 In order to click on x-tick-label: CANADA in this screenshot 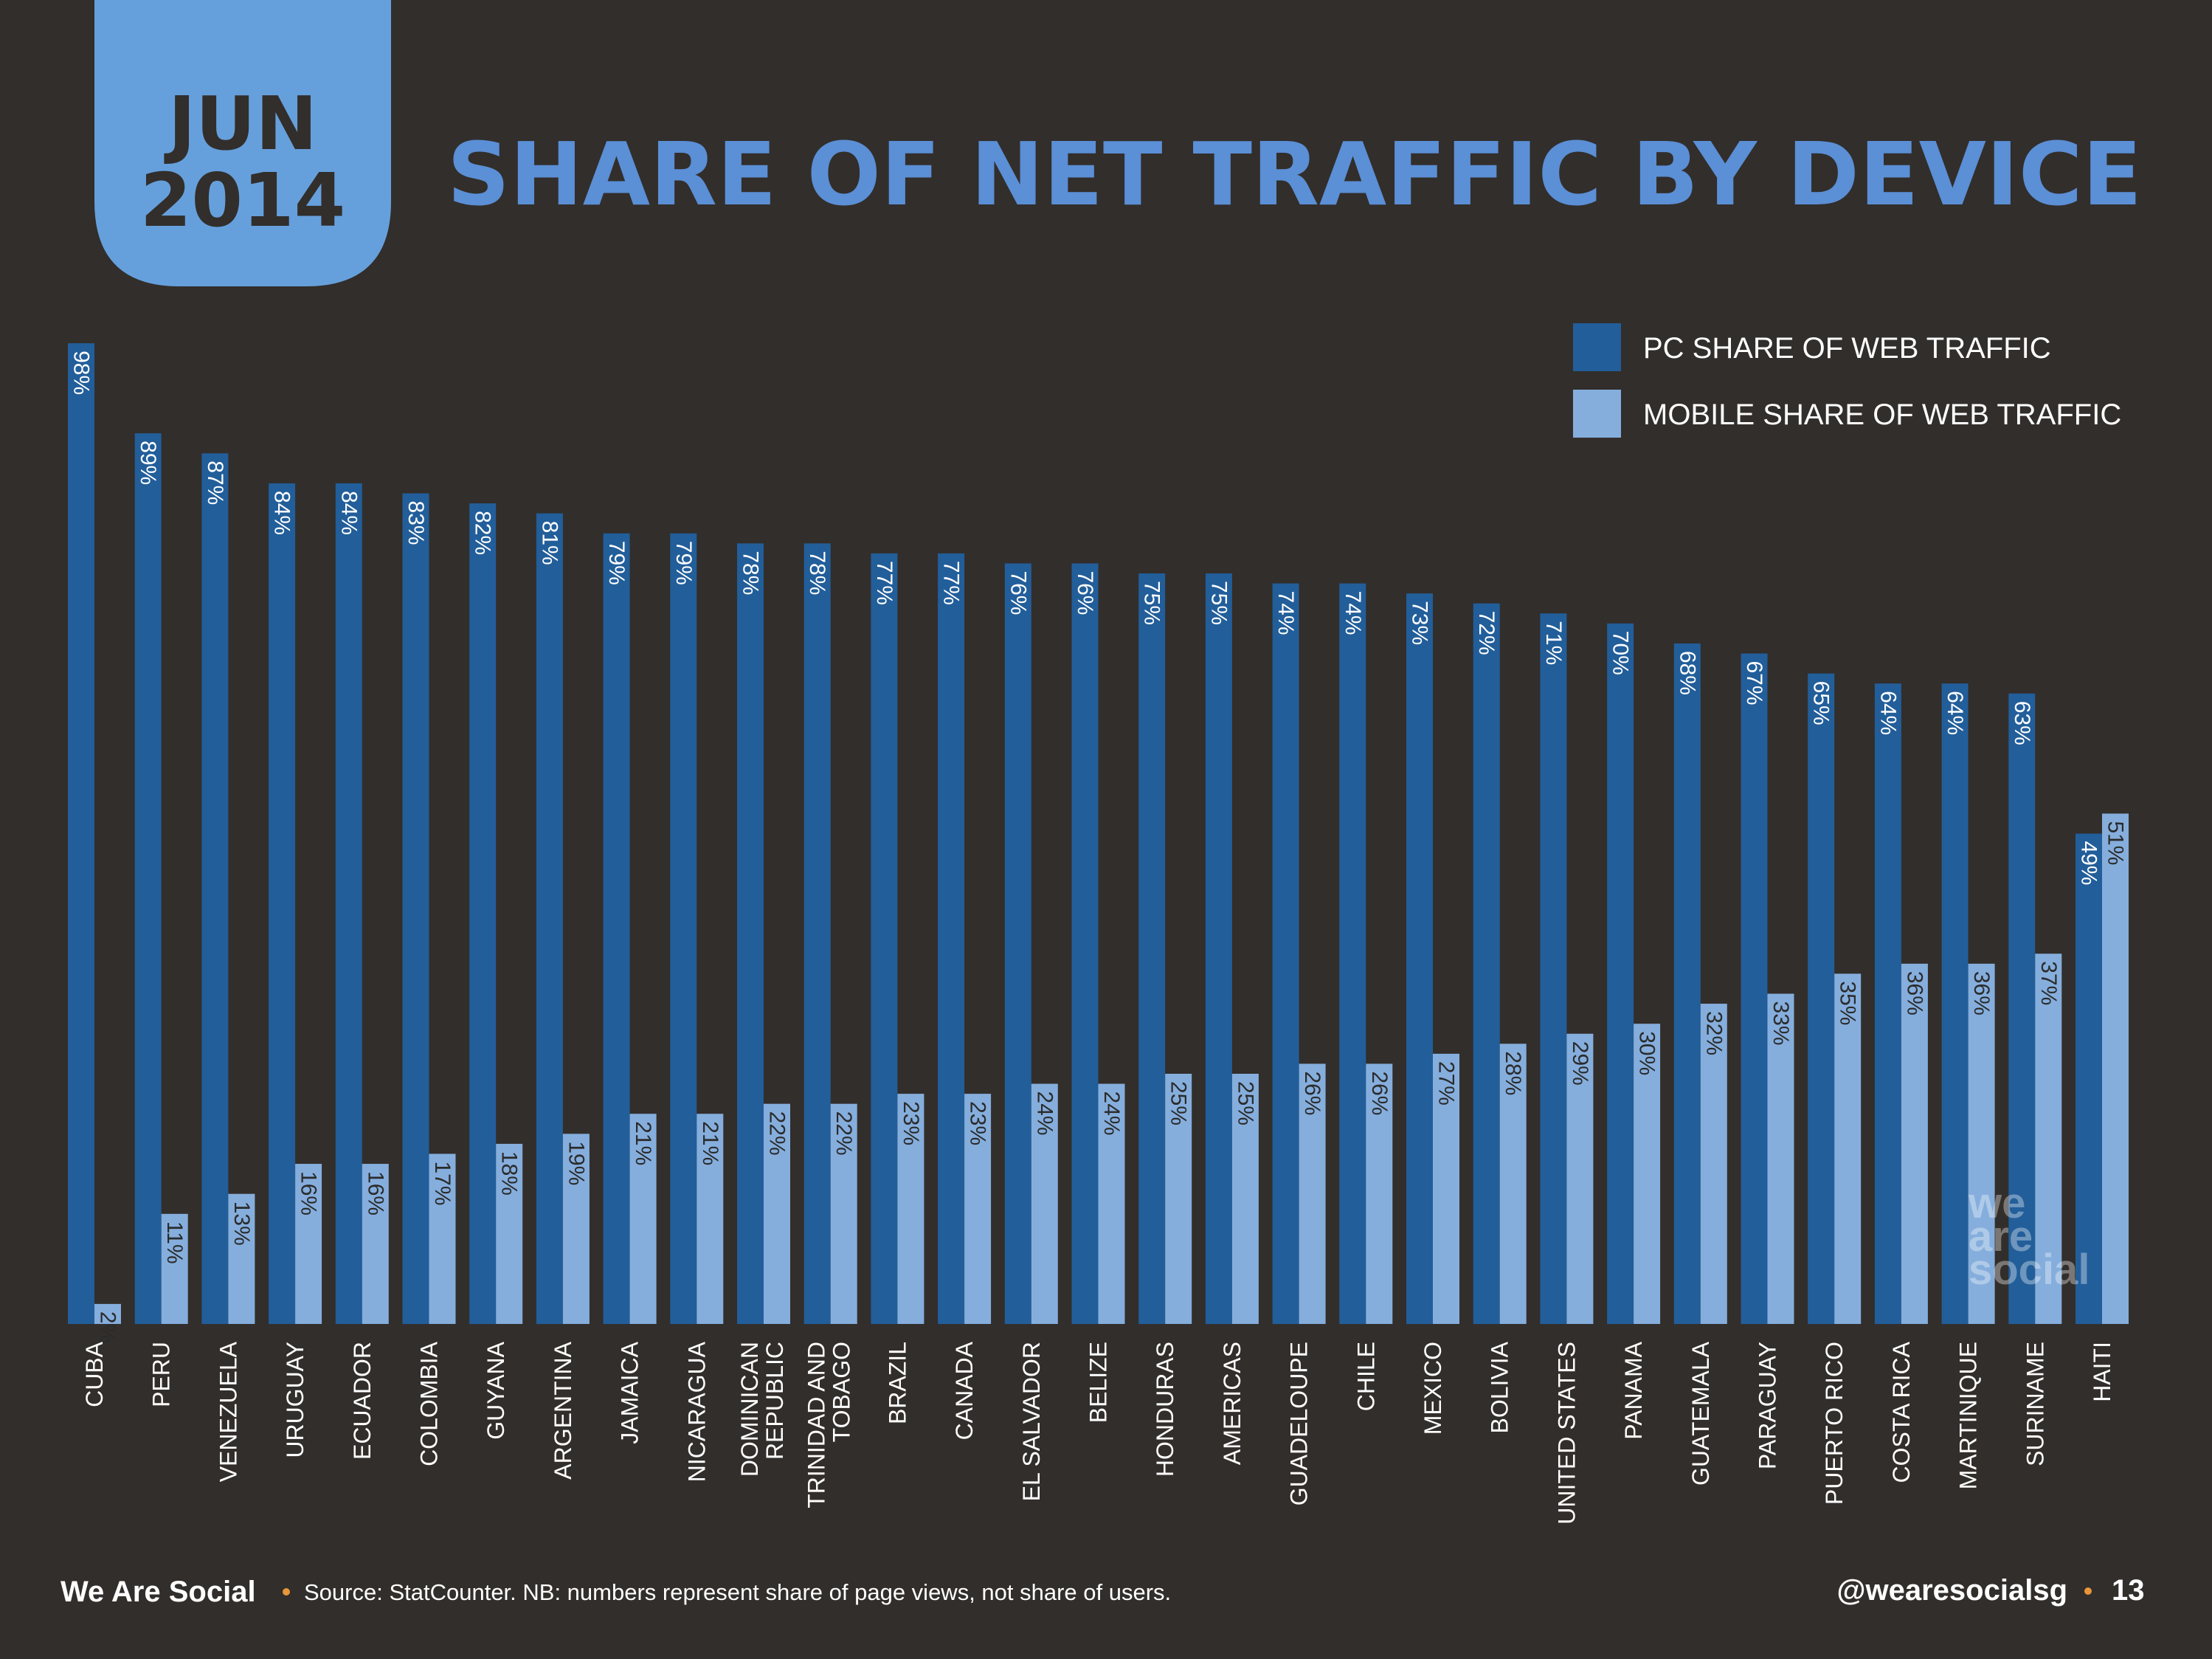, I will do `click(965, 1390)`.